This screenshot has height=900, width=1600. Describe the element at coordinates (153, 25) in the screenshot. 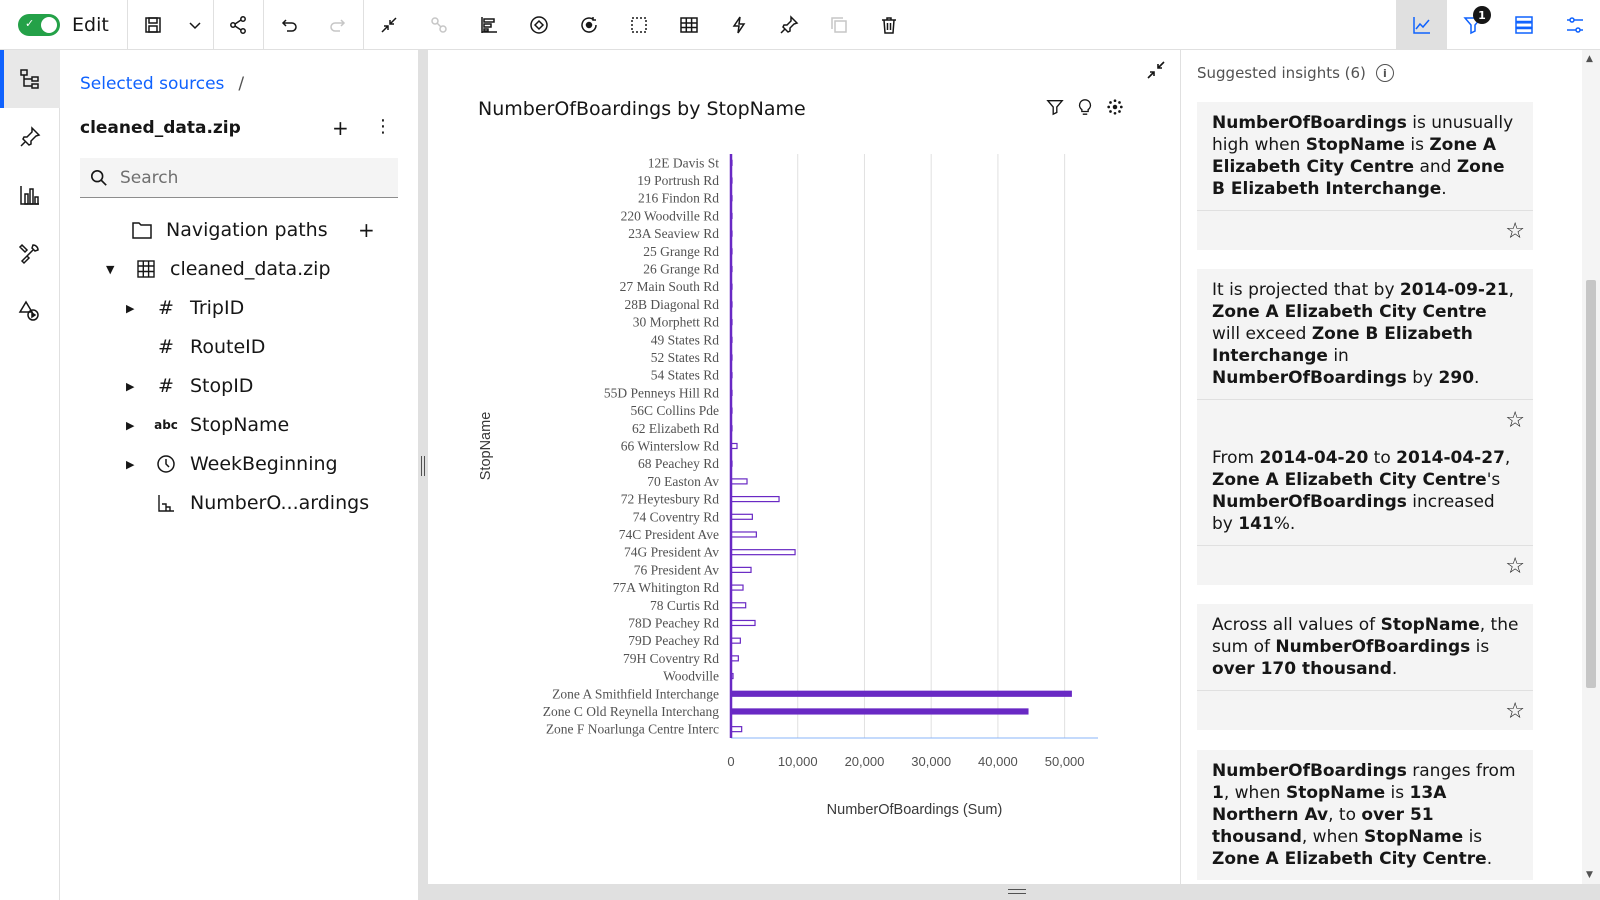

I see `save-button` at that location.